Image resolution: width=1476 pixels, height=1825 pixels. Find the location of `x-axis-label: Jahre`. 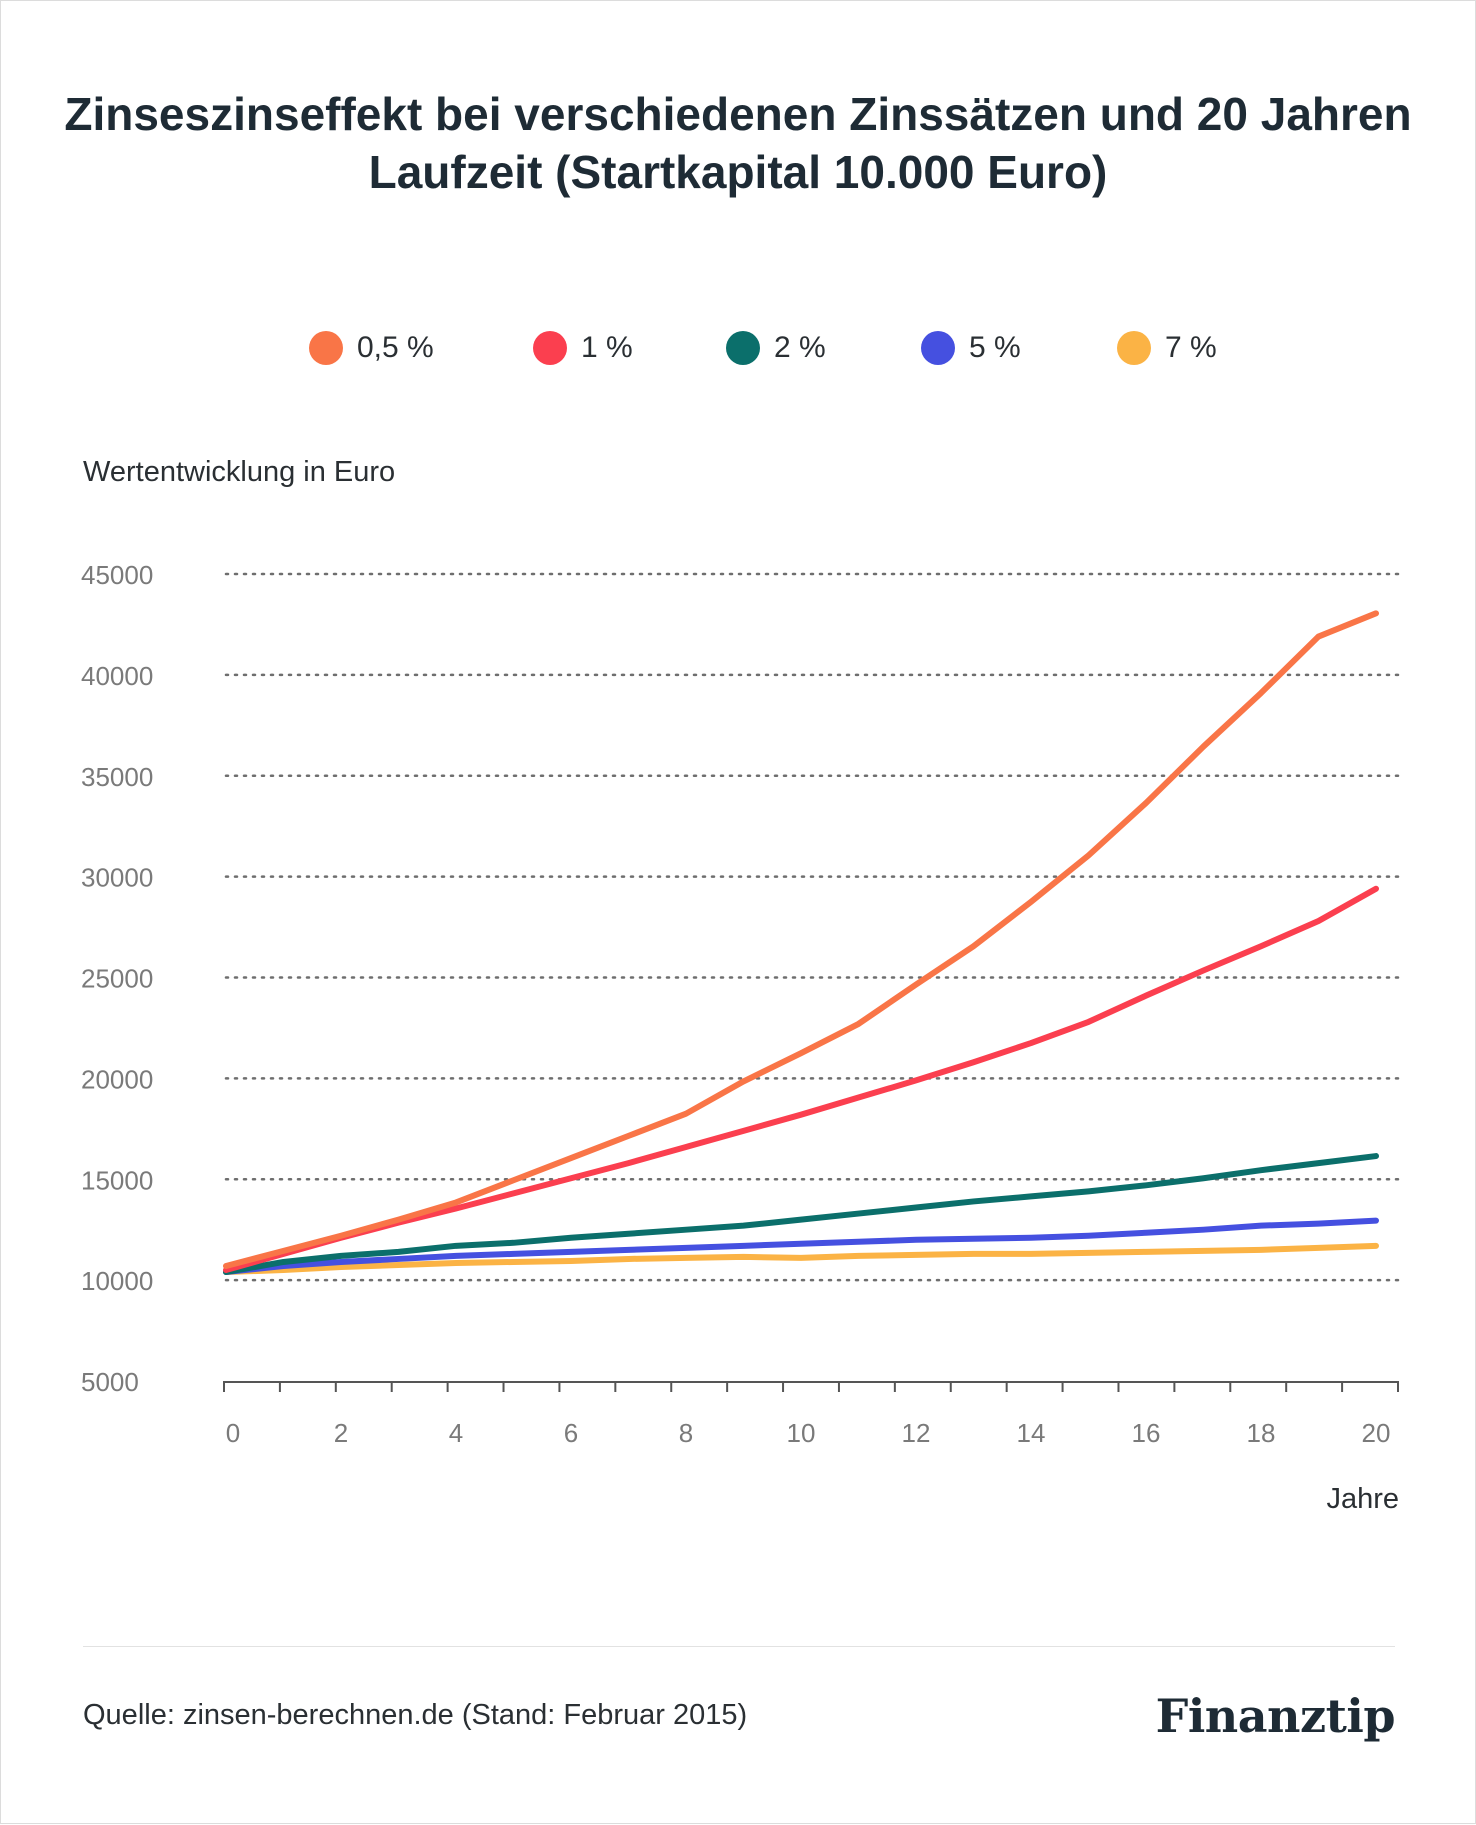

x-axis-label: Jahre is located at coordinates (1362, 1499).